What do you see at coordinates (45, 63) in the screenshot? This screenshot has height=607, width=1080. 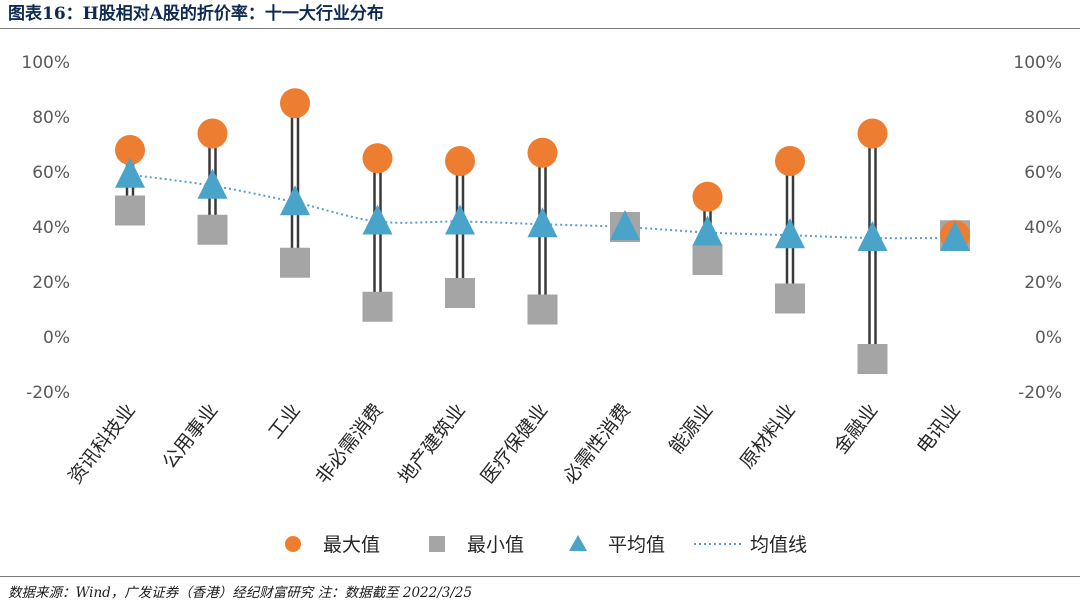 I see `y-tick-label: 100%` at bounding box center [45, 63].